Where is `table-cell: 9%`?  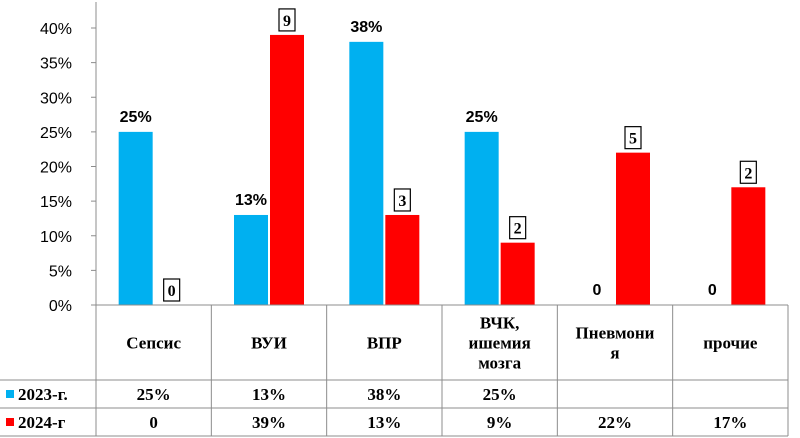
table-cell: 9% is located at coordinates (500, 422).